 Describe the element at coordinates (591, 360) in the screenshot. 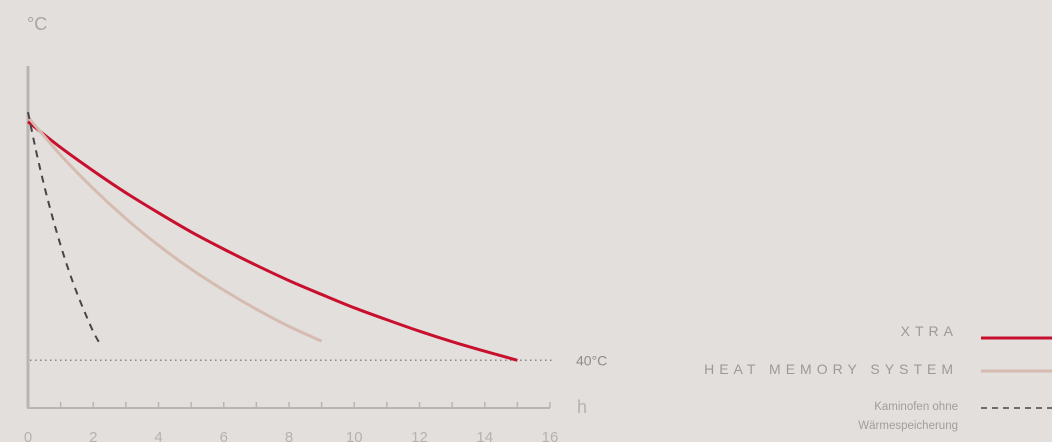

I see `threshold-label: 40°C` at that location.